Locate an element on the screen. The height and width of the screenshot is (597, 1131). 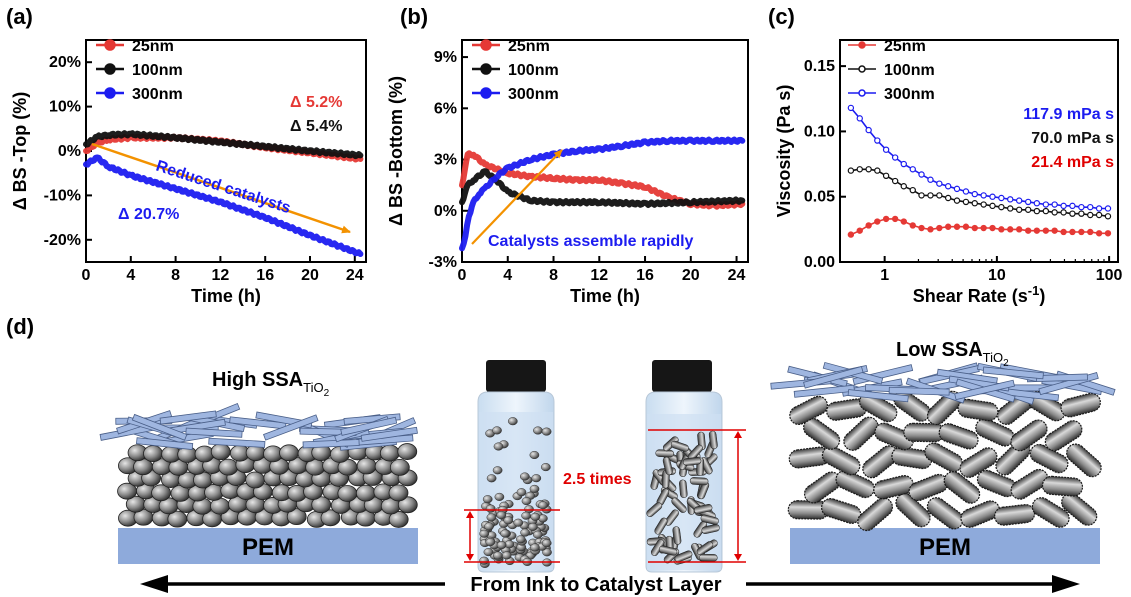
x-tick-label: 24 is located at coordinates (737, 275).